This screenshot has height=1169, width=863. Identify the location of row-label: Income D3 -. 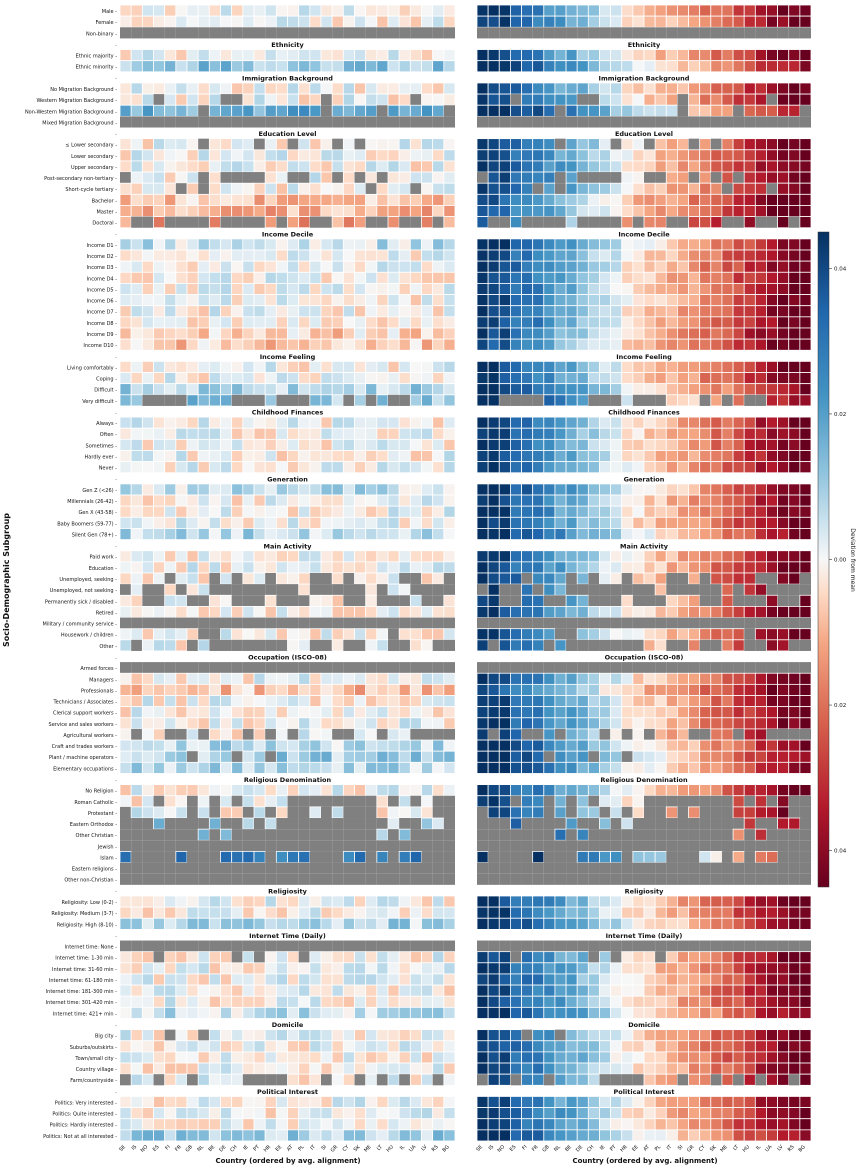
(102, 268).